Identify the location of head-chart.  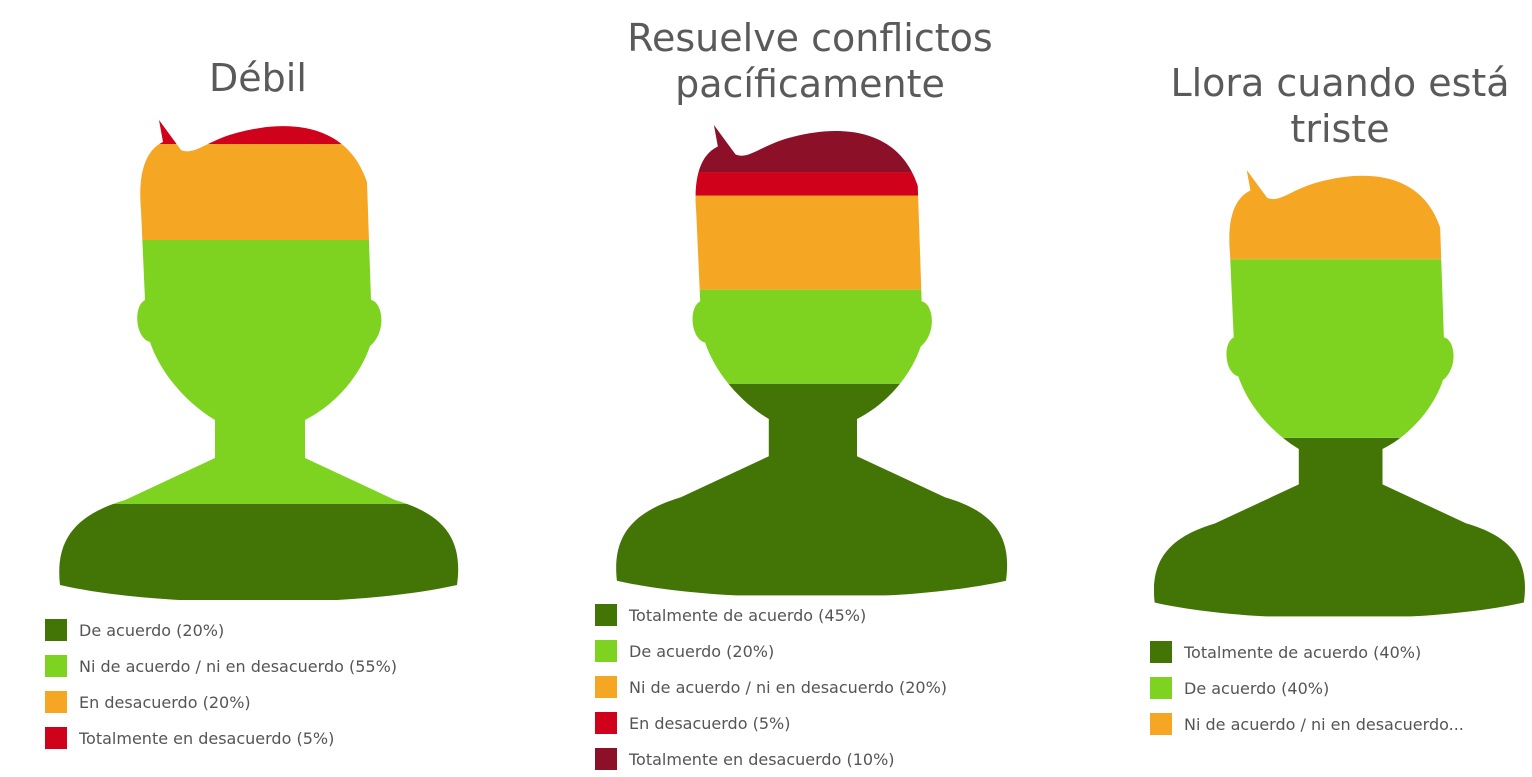
(1339, 393).